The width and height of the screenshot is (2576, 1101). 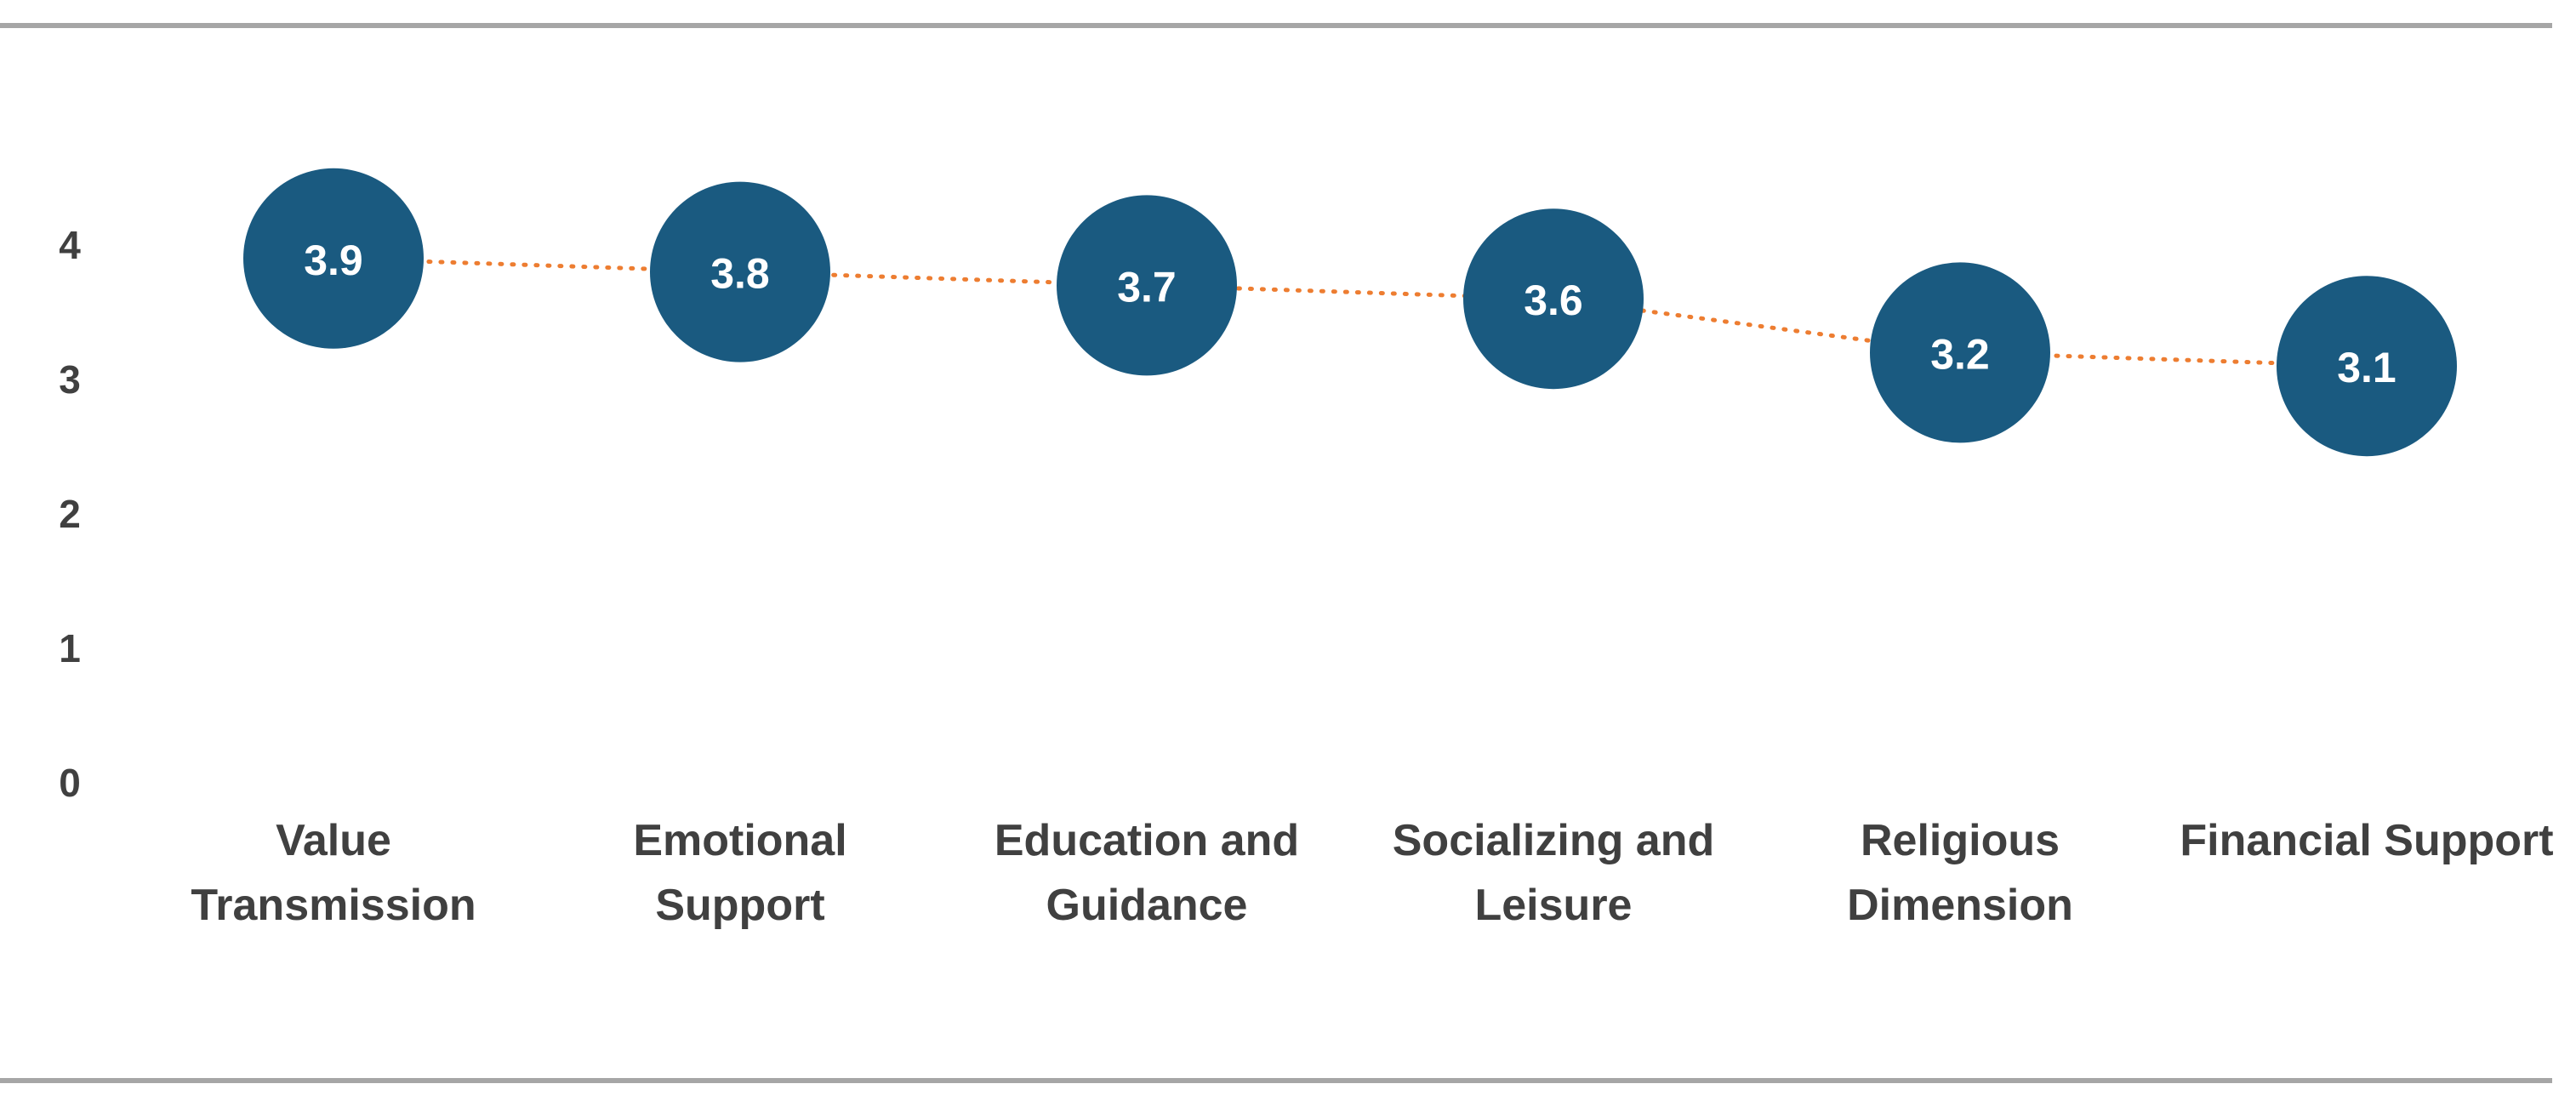 I want to click on connector-layer, so click(x=1350, y=312).